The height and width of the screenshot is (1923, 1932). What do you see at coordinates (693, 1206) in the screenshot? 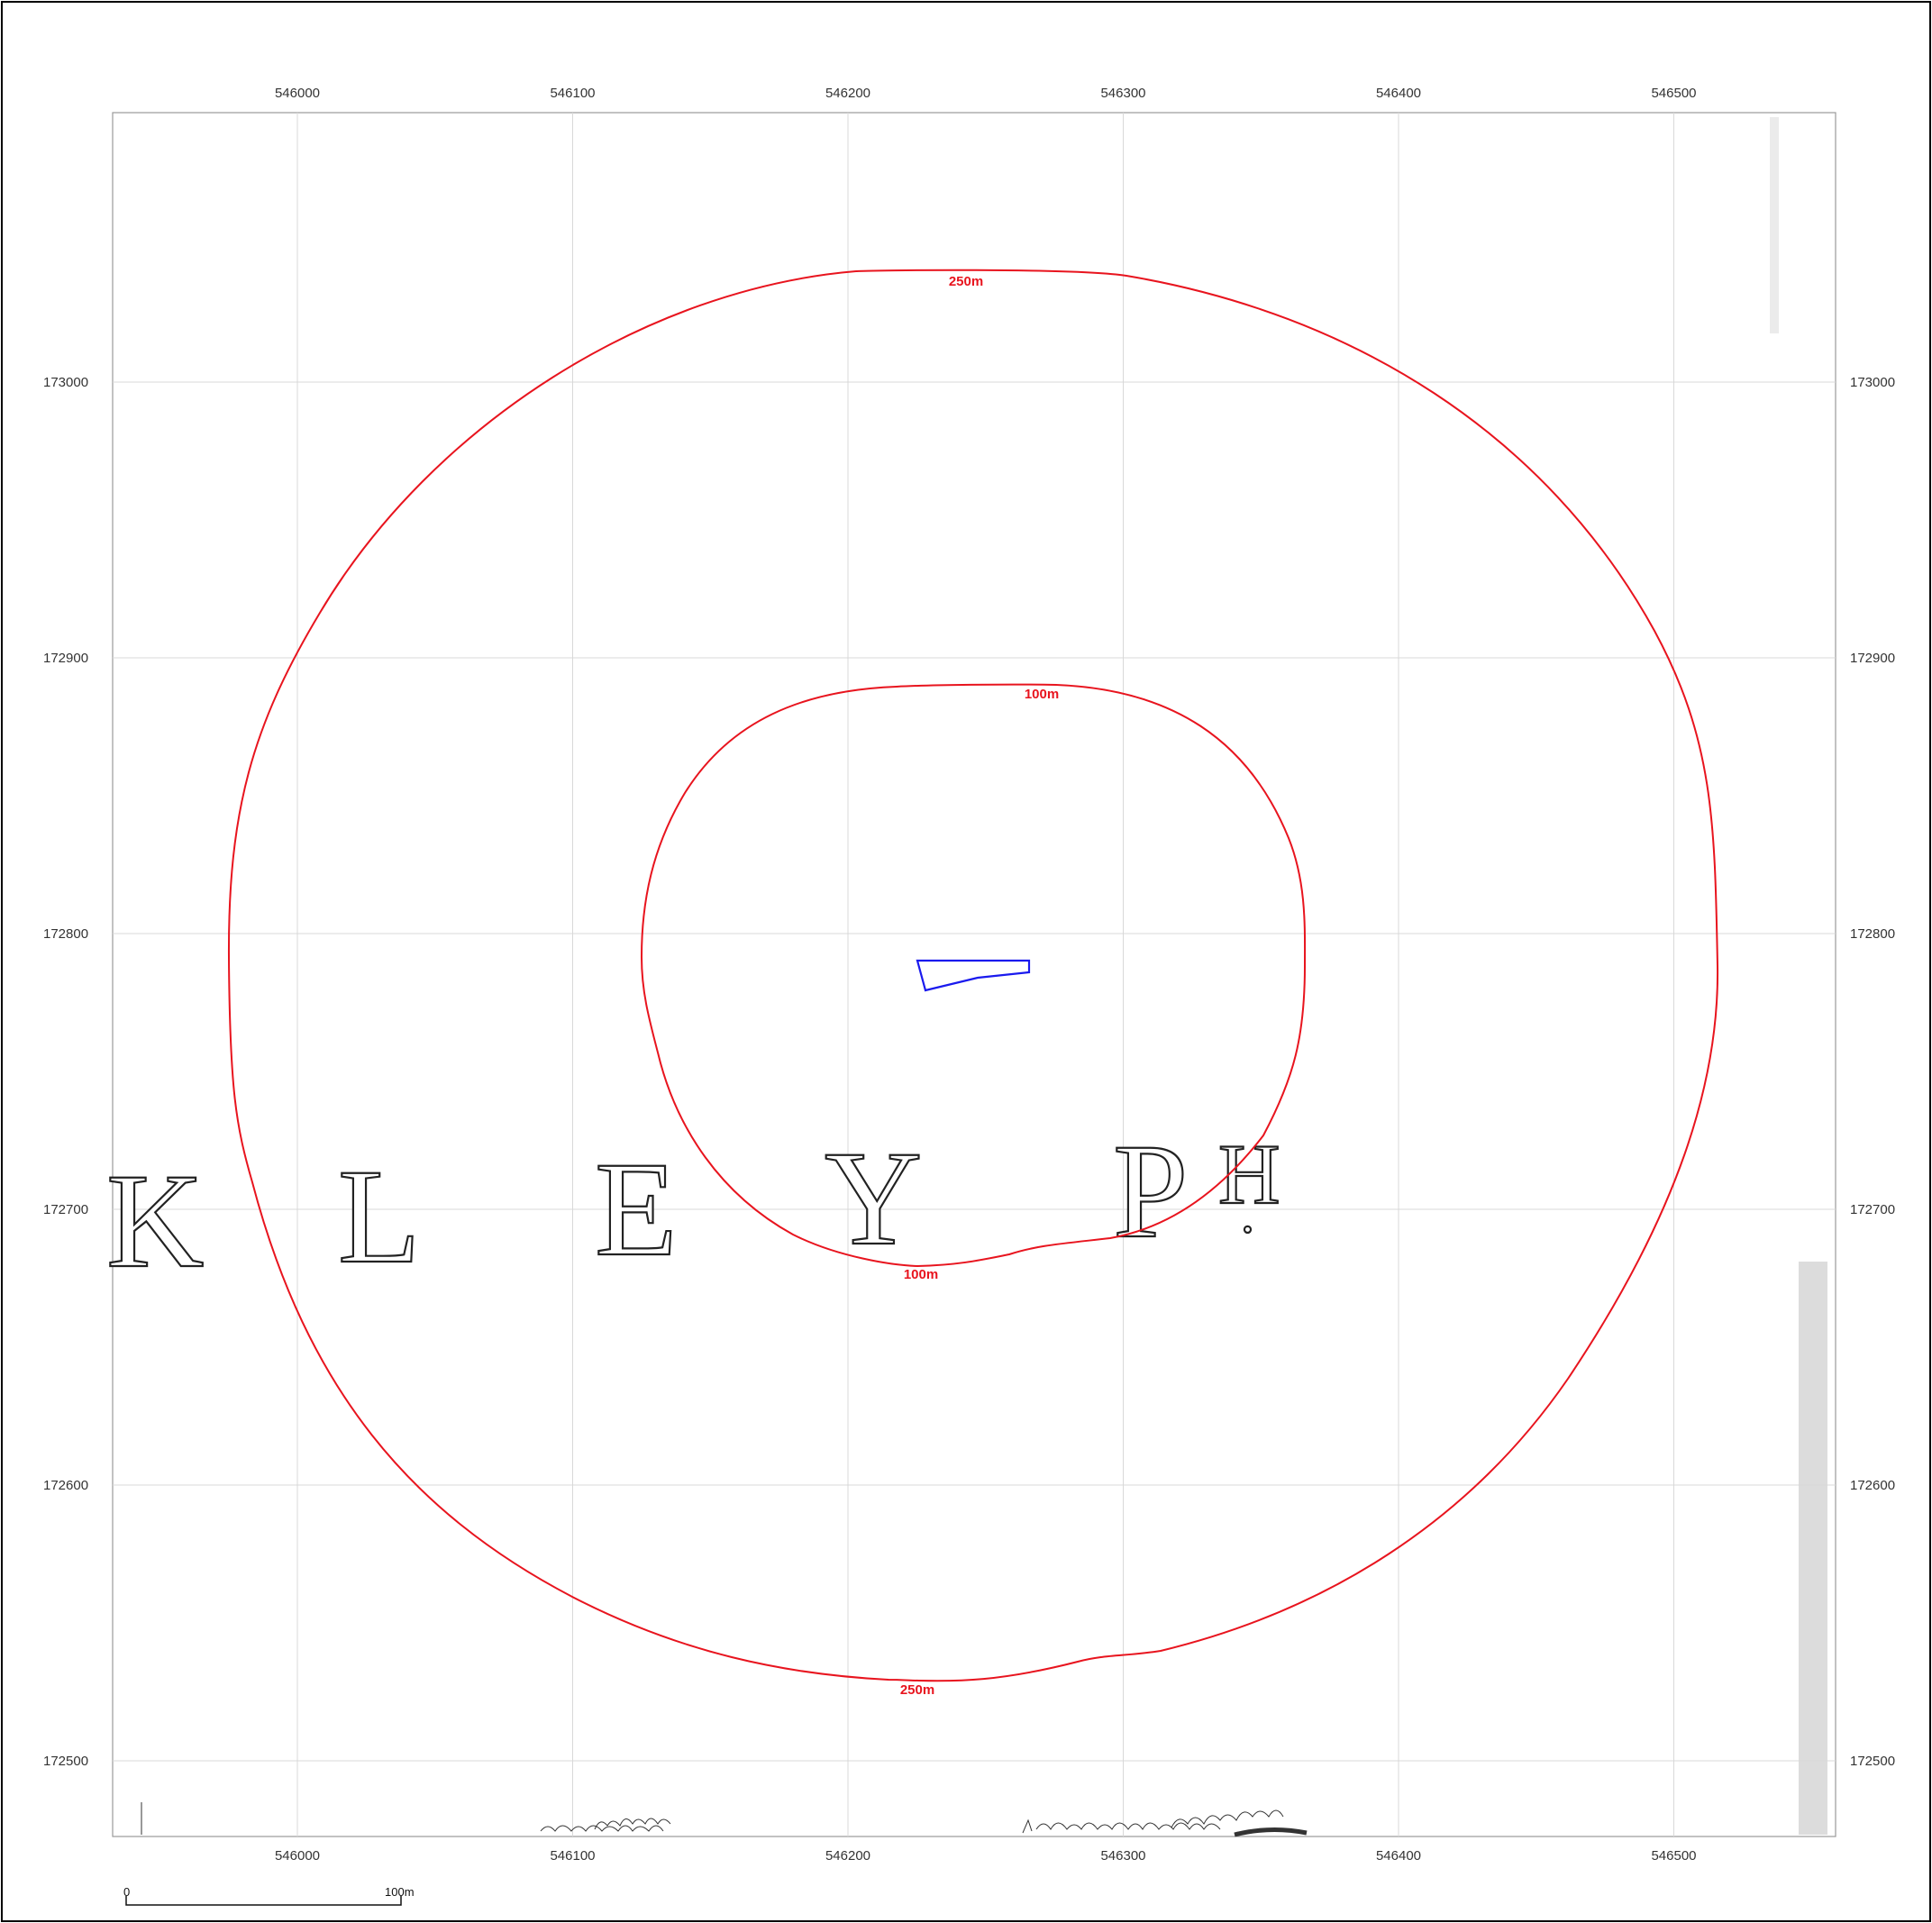
I see `place-name: K L E Y P H .` at bounding box center [693, 1206].